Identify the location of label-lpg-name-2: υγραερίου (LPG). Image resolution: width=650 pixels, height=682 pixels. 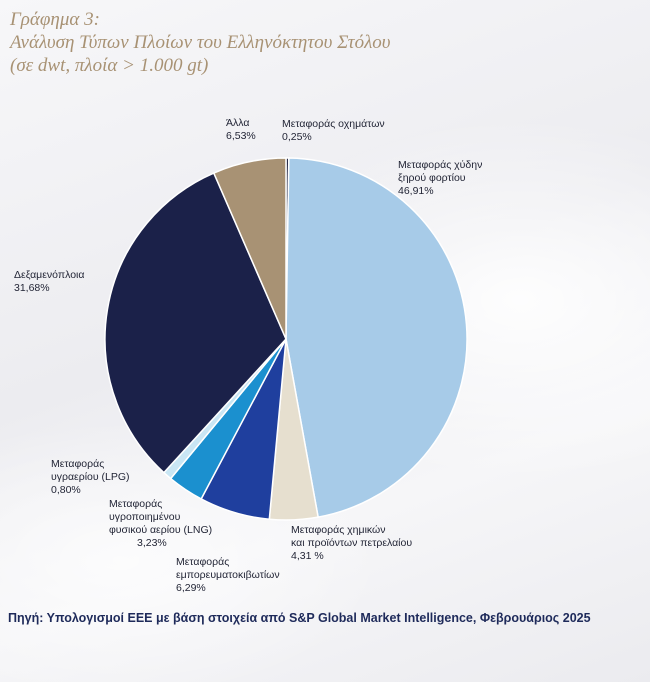
(90, 477).